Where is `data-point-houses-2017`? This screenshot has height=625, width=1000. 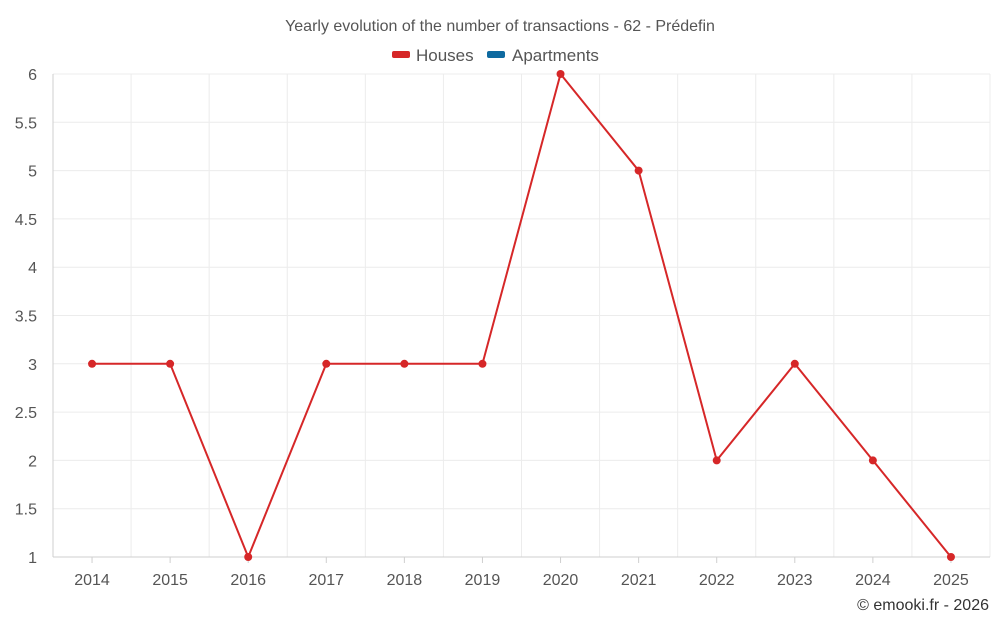
data-point-houses-2017 is located at coordinates (326, 363).